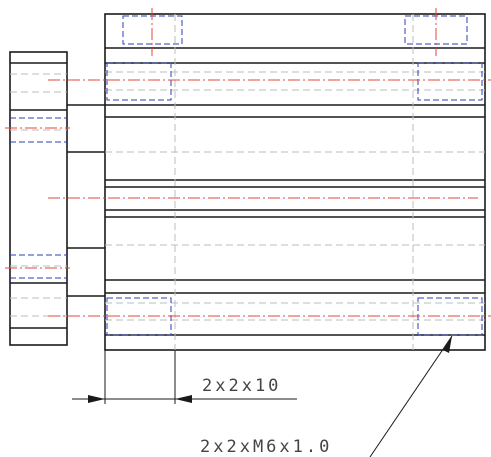  I want to click on side-view, so click(55, 198).